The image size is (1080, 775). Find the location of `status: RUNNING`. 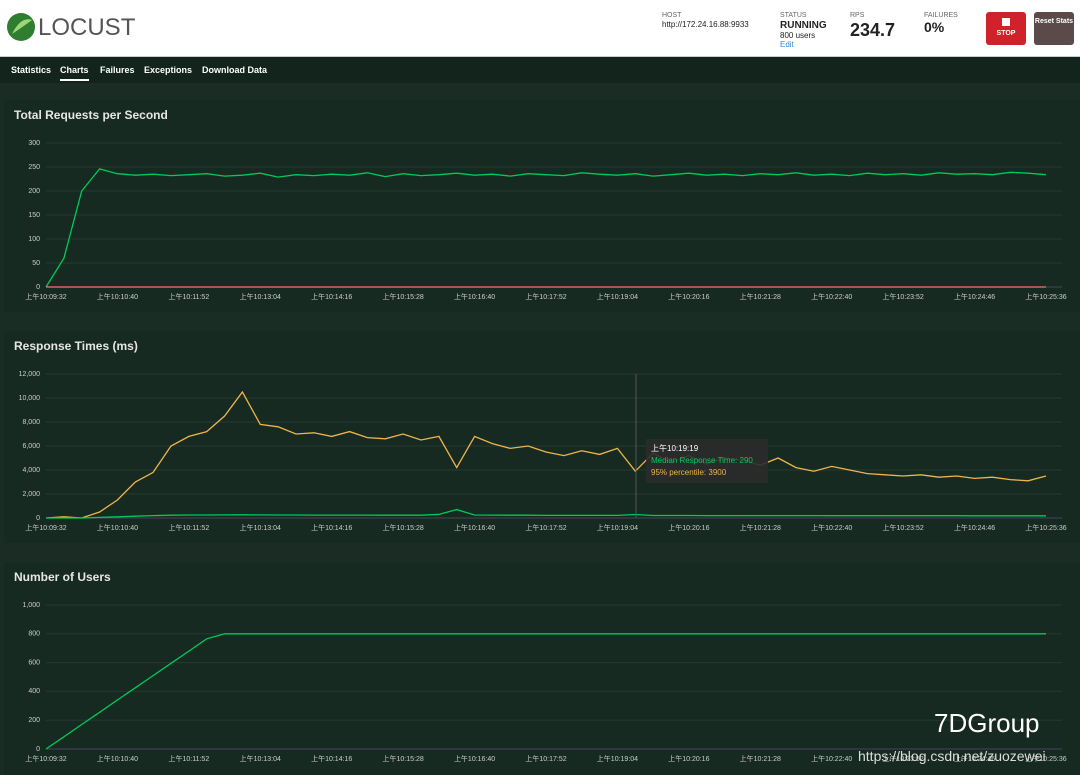

status: RUNNING is located at coordinates (803, 25).